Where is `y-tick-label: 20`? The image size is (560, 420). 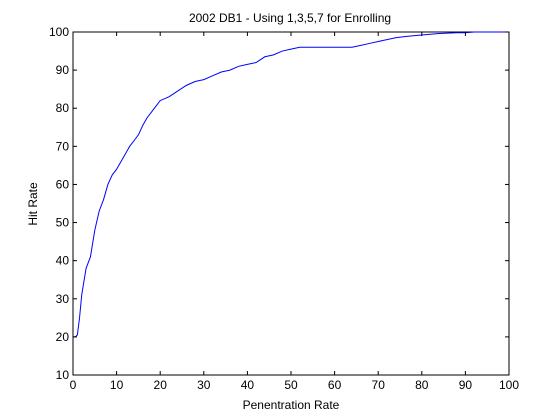
y-tick-label: 20 is located at coordinates (63, 337).